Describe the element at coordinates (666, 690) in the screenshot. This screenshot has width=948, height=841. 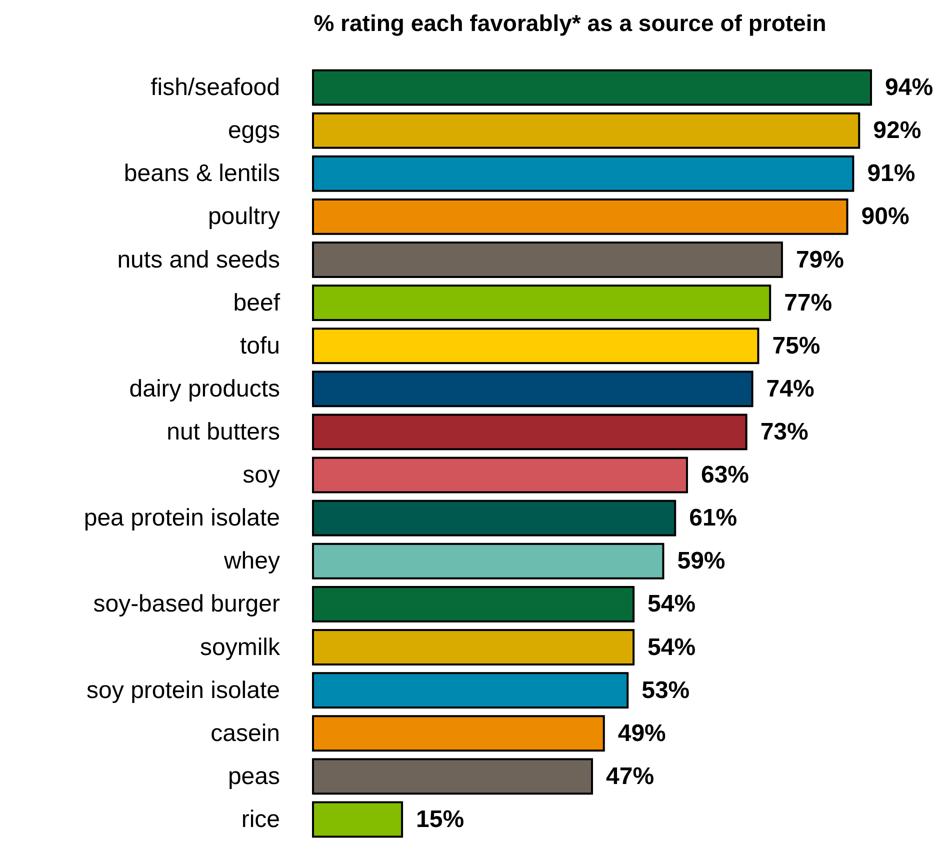
I see `data-label: 53%` at that location.